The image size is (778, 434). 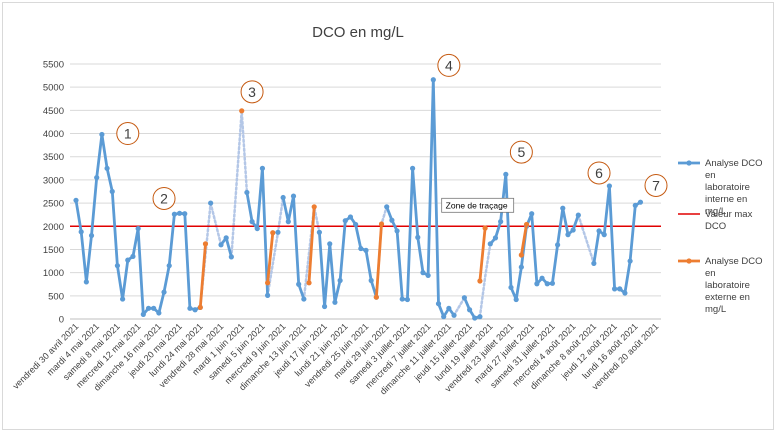 I want to click on y-tick-label: 5500, so click(x=53, y=65).